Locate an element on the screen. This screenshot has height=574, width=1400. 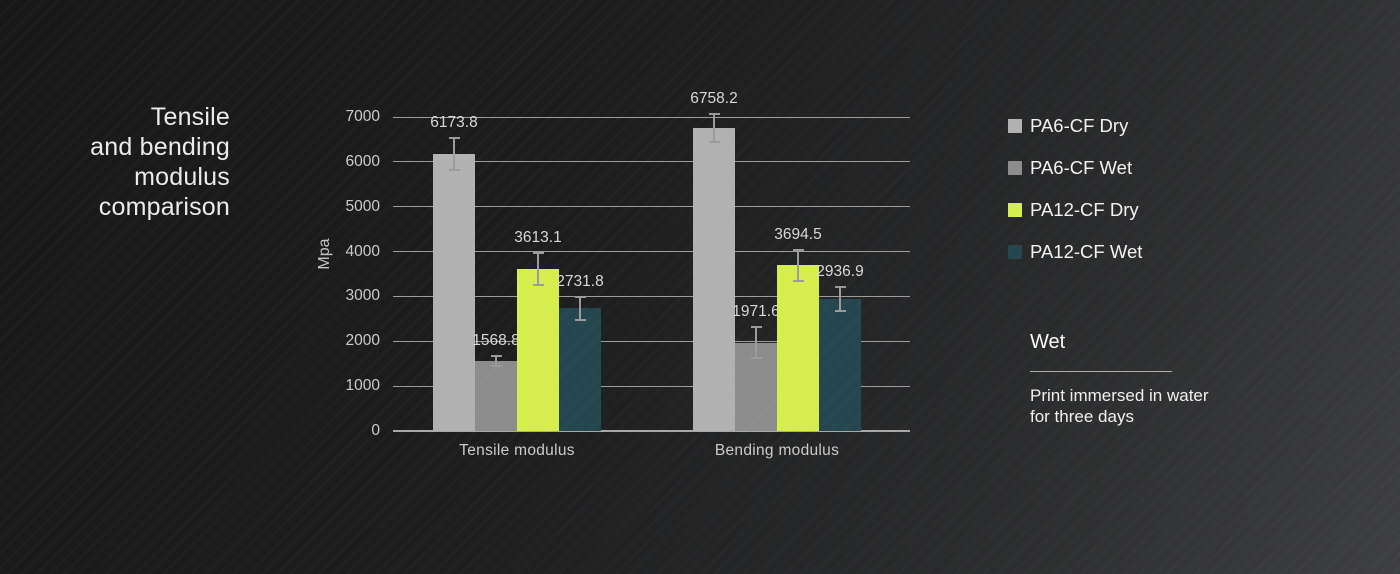
value-label: 2936.9 is located at coordinates (840, 272).